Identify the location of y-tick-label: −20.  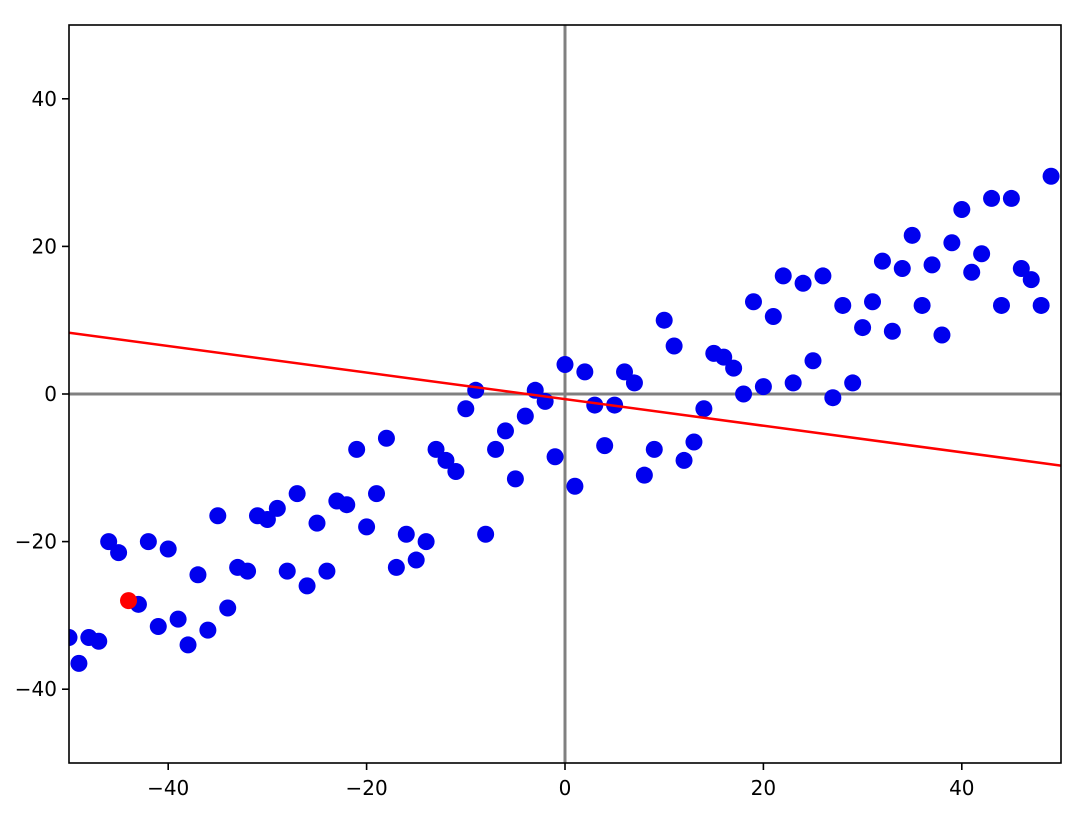
(36, 542).